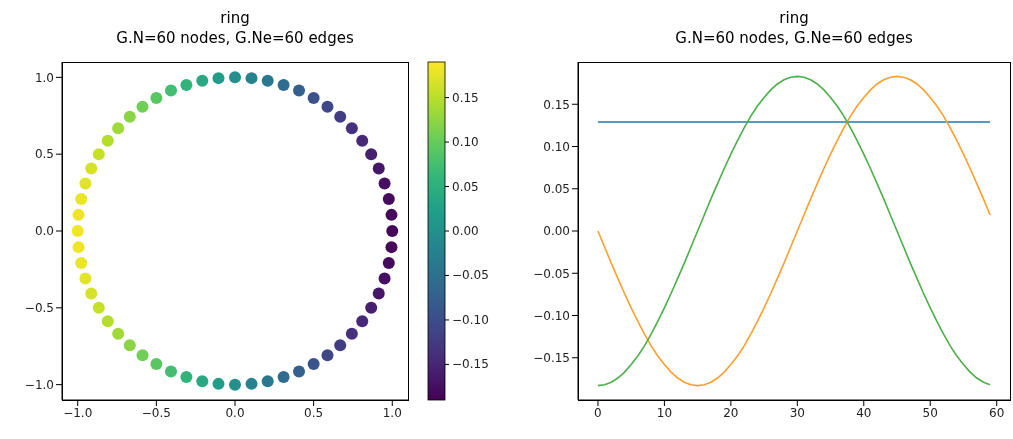 The image size is (1013, 439). Describe the element at coordinates (556, 104) in the screenshot. I see `y-tick-label: 0.15` at that location.